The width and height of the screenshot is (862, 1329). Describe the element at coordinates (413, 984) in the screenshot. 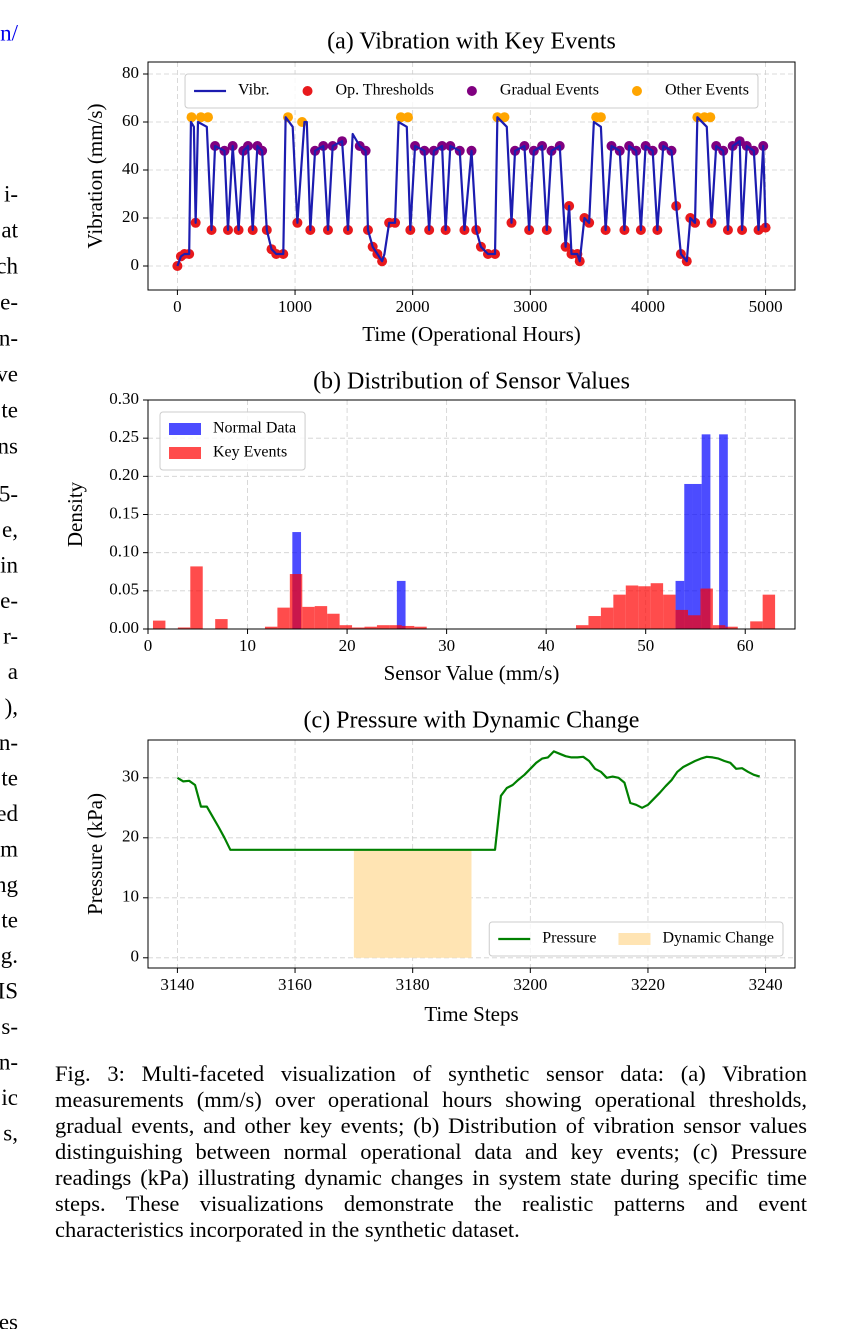

I see `x-tick-label: 3180` at that location.